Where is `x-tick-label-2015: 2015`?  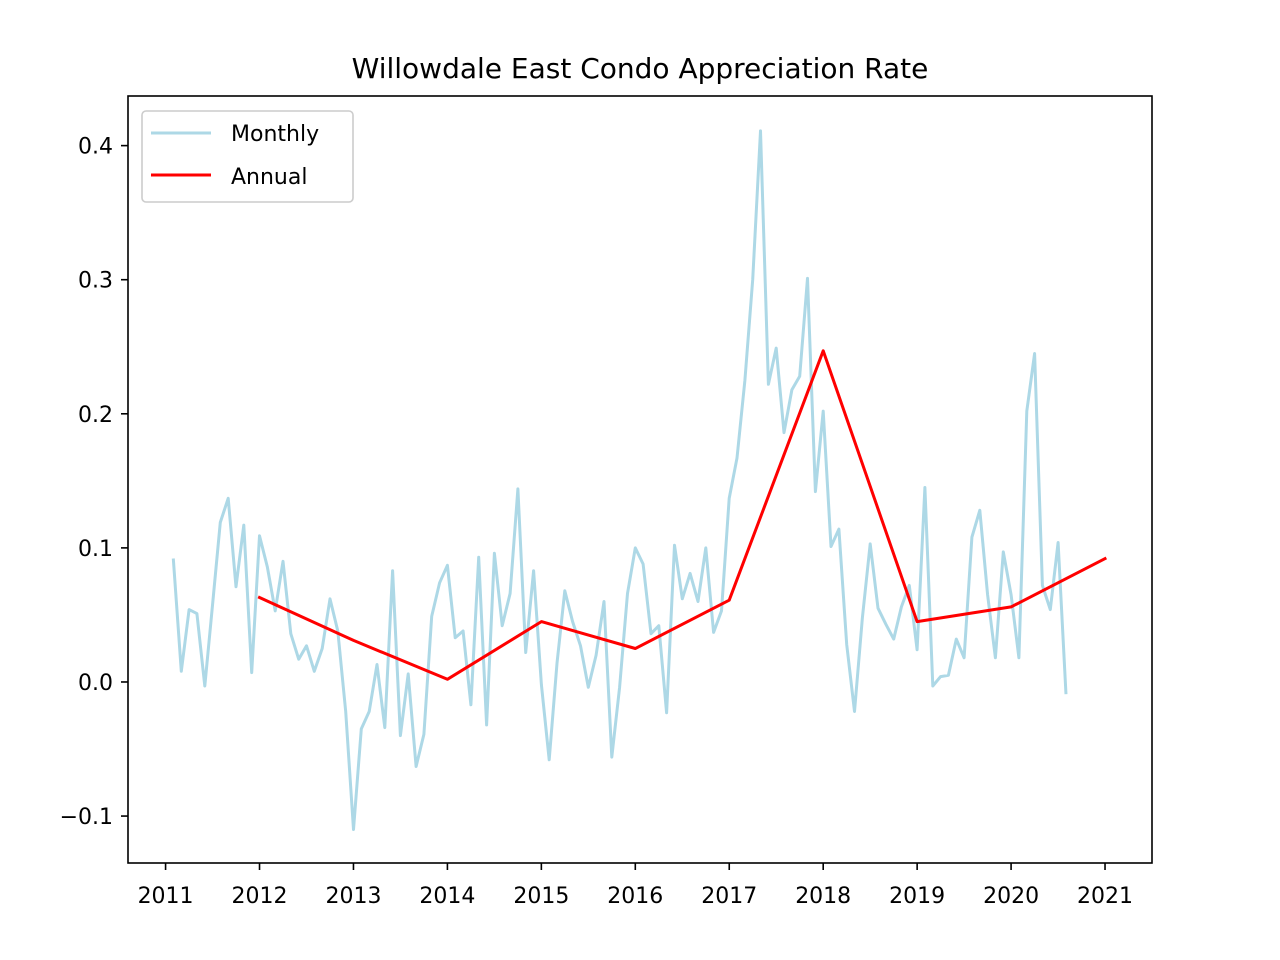
x-tick-label-2015: 2015 is located at coordinates (541, 896).